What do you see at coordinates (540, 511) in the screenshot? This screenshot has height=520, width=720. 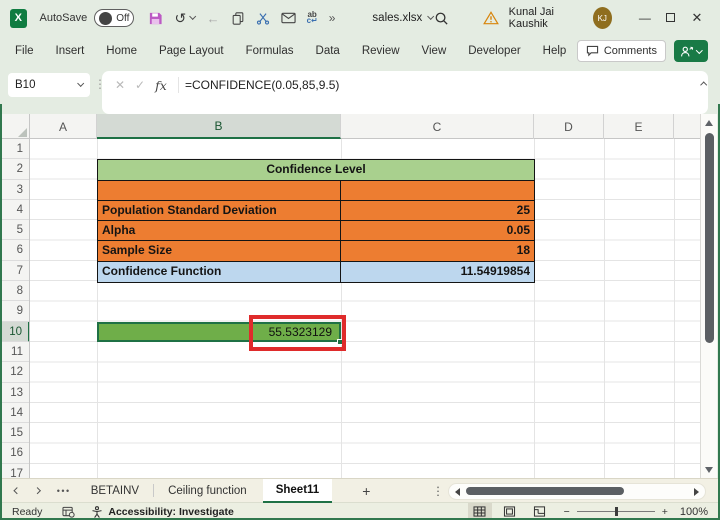 I see `page-break-view-button` at bounding box center [540, 511].